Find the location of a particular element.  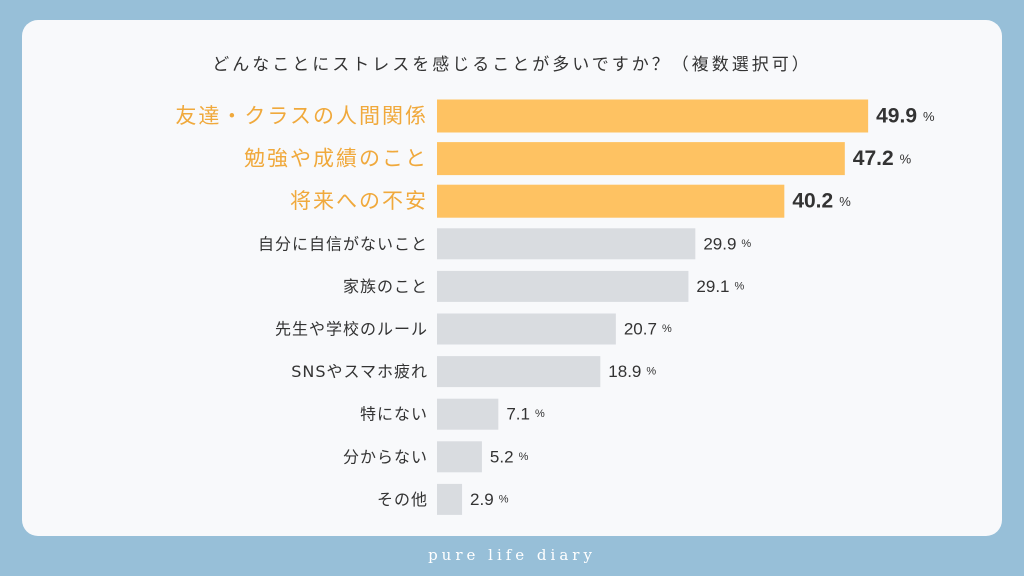

value-unit-1: % is located at coordinates (929, 116).